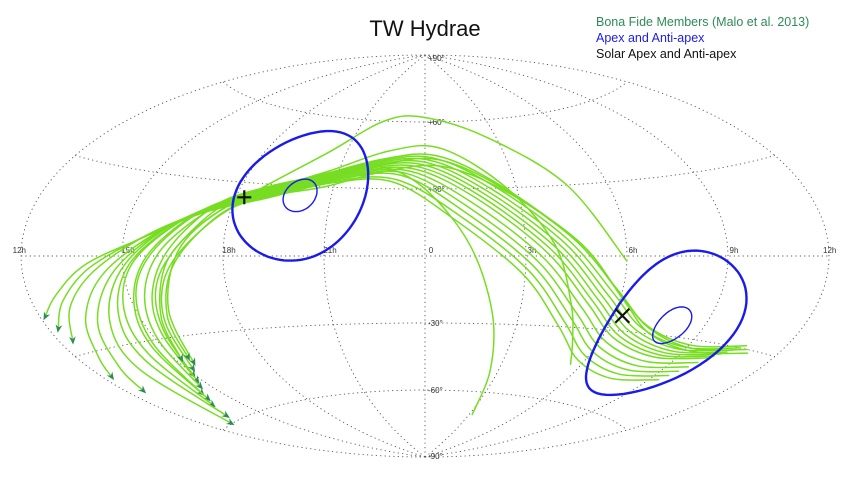 The image size is (850, 486). Describe the element at coordinates (435, 323) in the screenshot. I see `y-tick-label: -30°` at that location.